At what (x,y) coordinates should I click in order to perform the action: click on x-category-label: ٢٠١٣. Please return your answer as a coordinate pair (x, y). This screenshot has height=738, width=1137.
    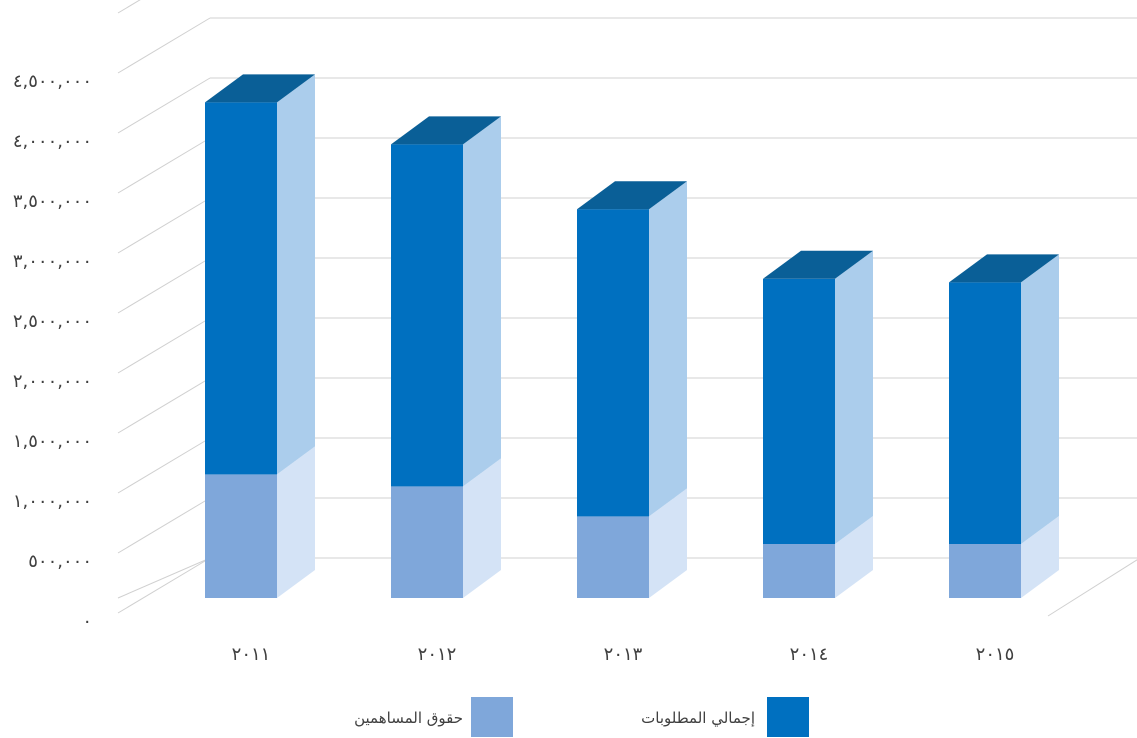
    Looking at the image, I should click on (623, 654).